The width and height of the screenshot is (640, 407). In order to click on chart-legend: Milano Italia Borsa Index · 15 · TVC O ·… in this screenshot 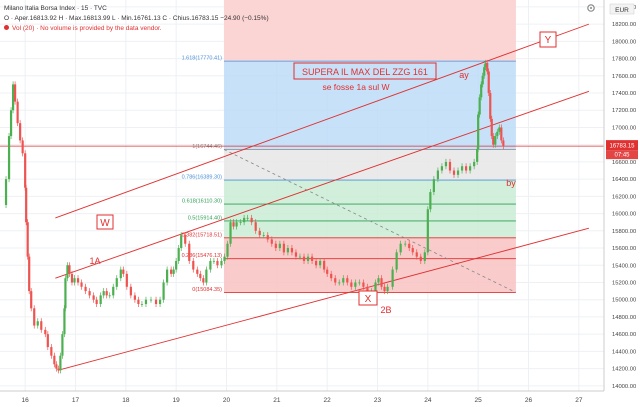, I will do `click(136, 19)`.